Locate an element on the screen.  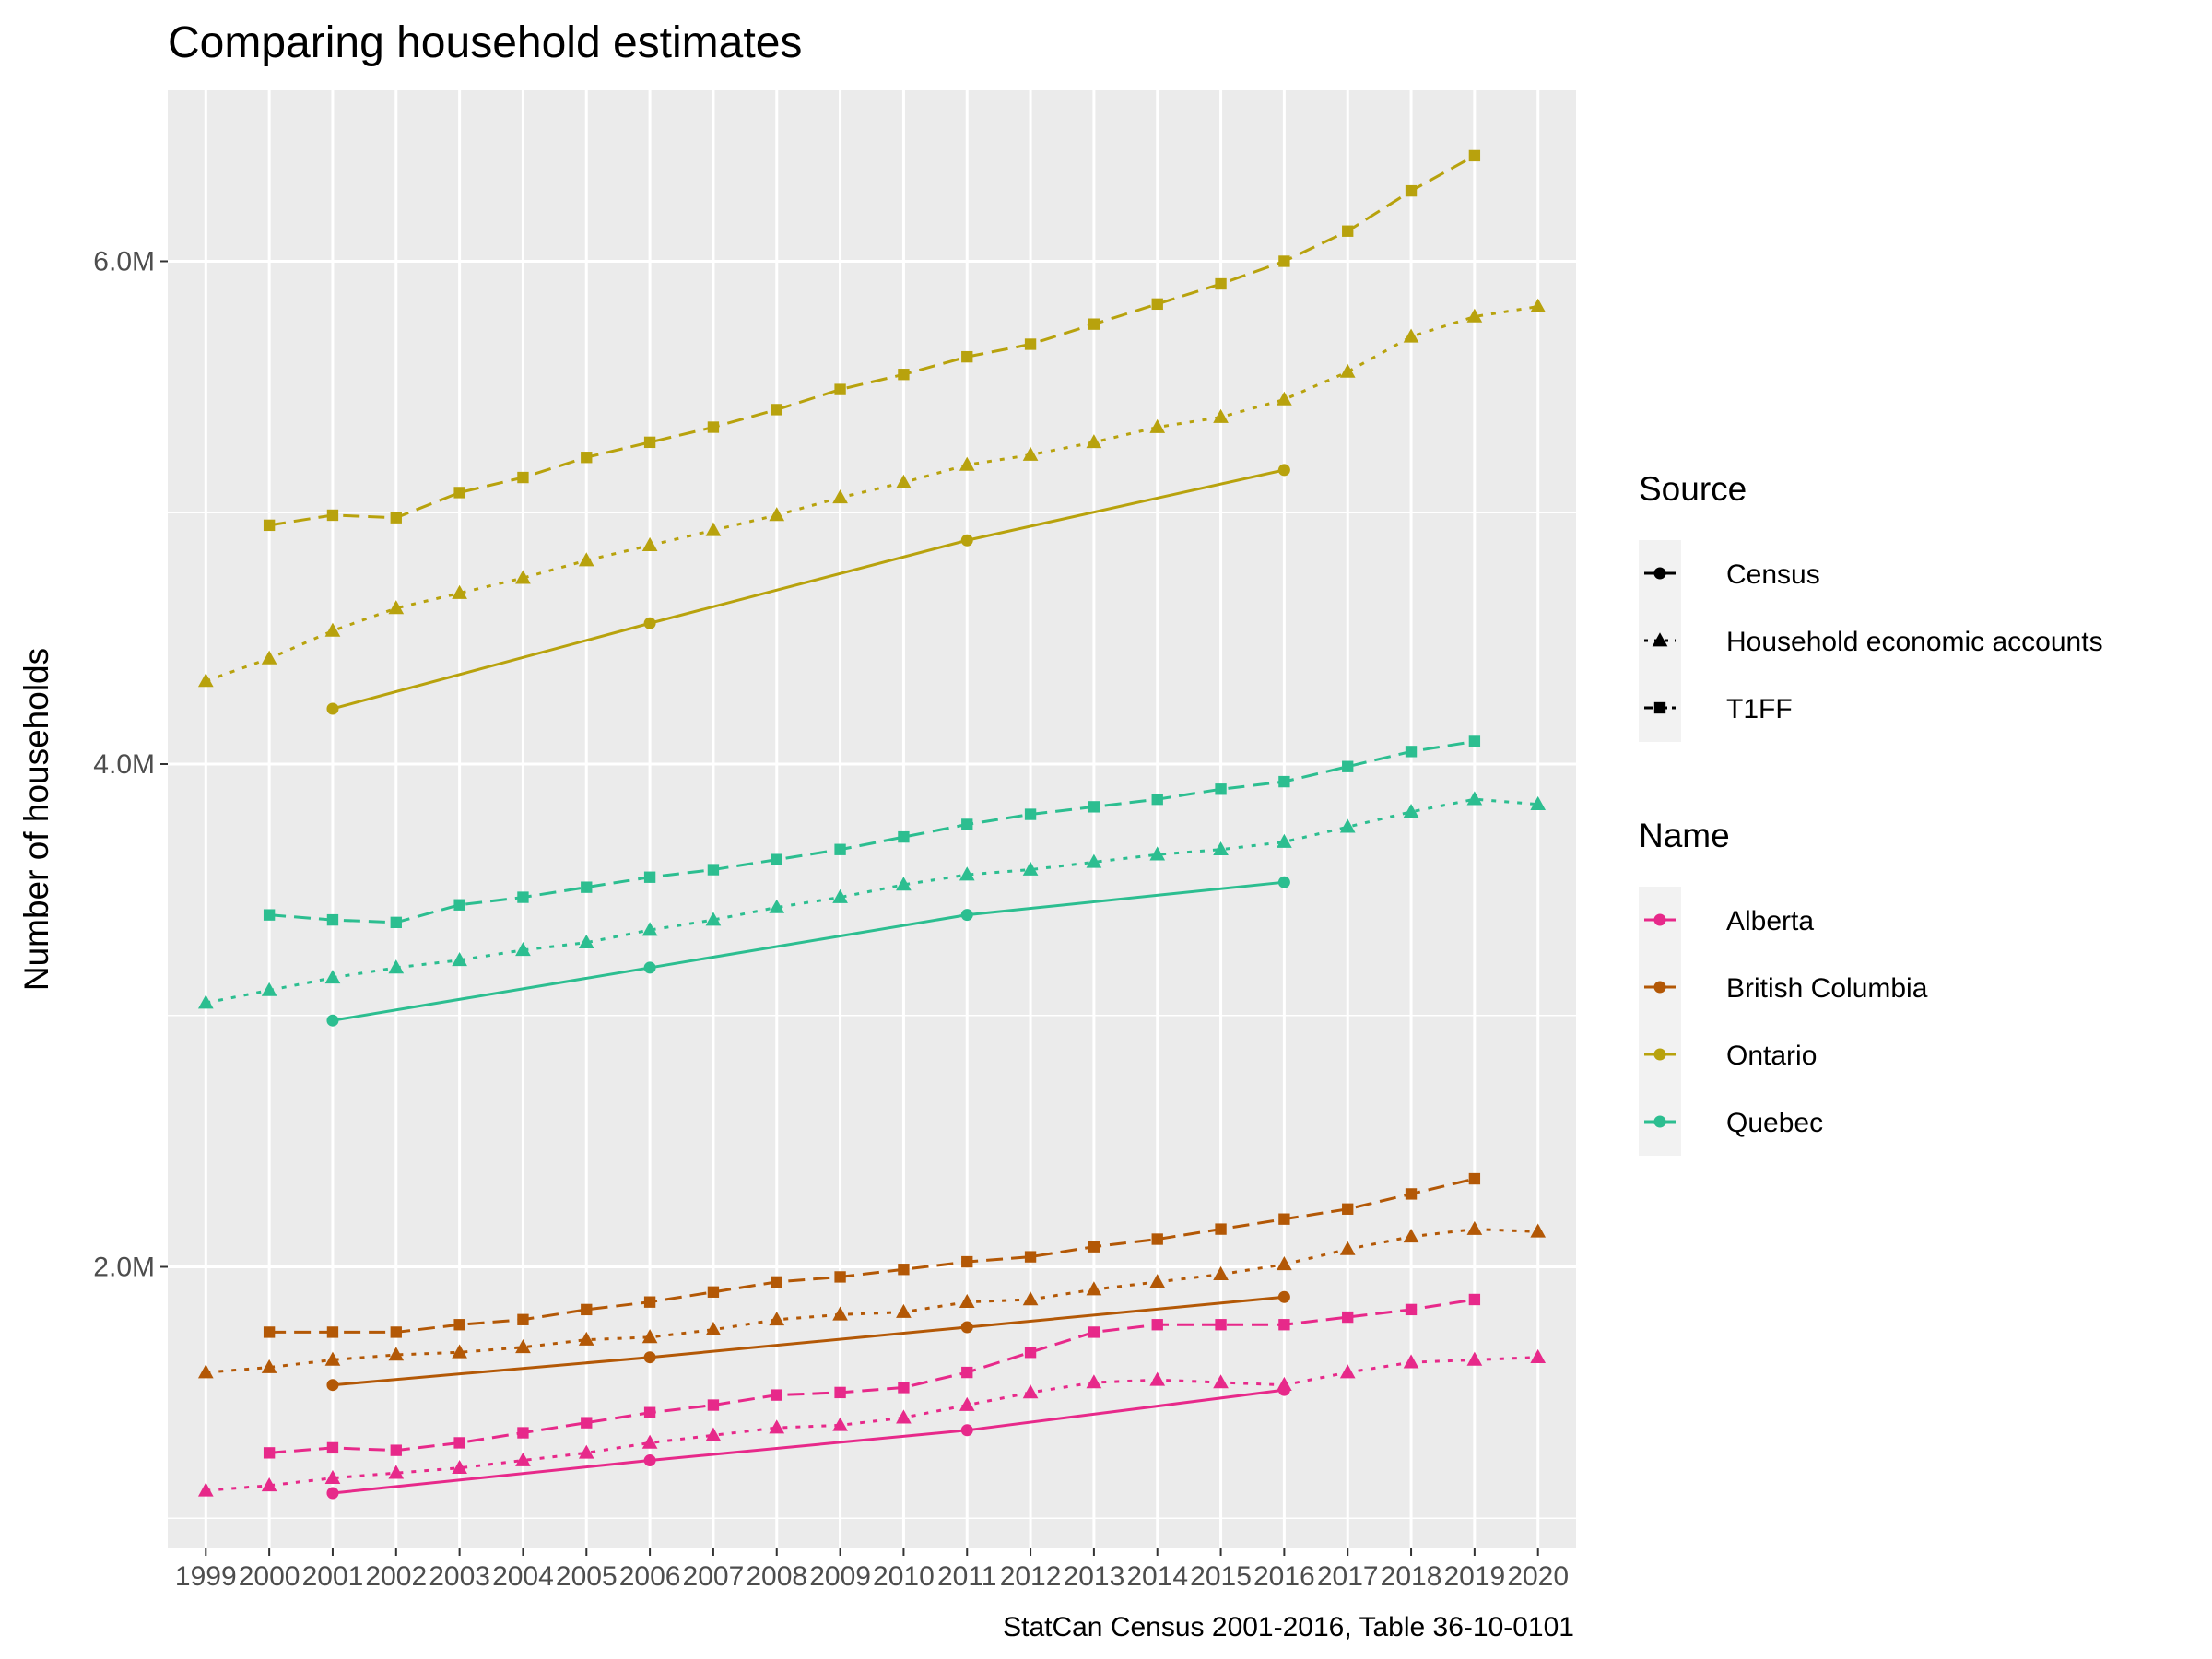
series-british-columbia-t1ff is located at coordinates (872, 1255).